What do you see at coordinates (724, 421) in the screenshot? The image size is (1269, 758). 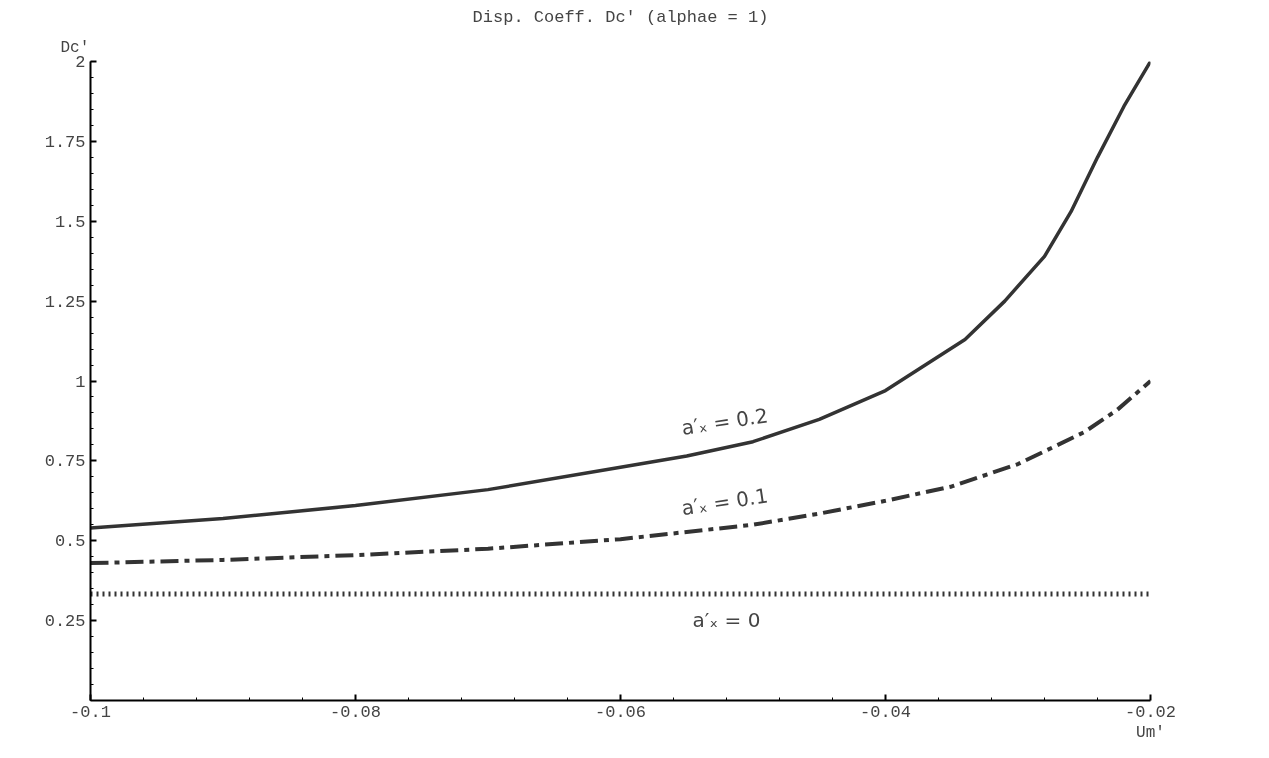 I see `annotation: a′ₓ = 0.2` at bounding box center [724, 421].